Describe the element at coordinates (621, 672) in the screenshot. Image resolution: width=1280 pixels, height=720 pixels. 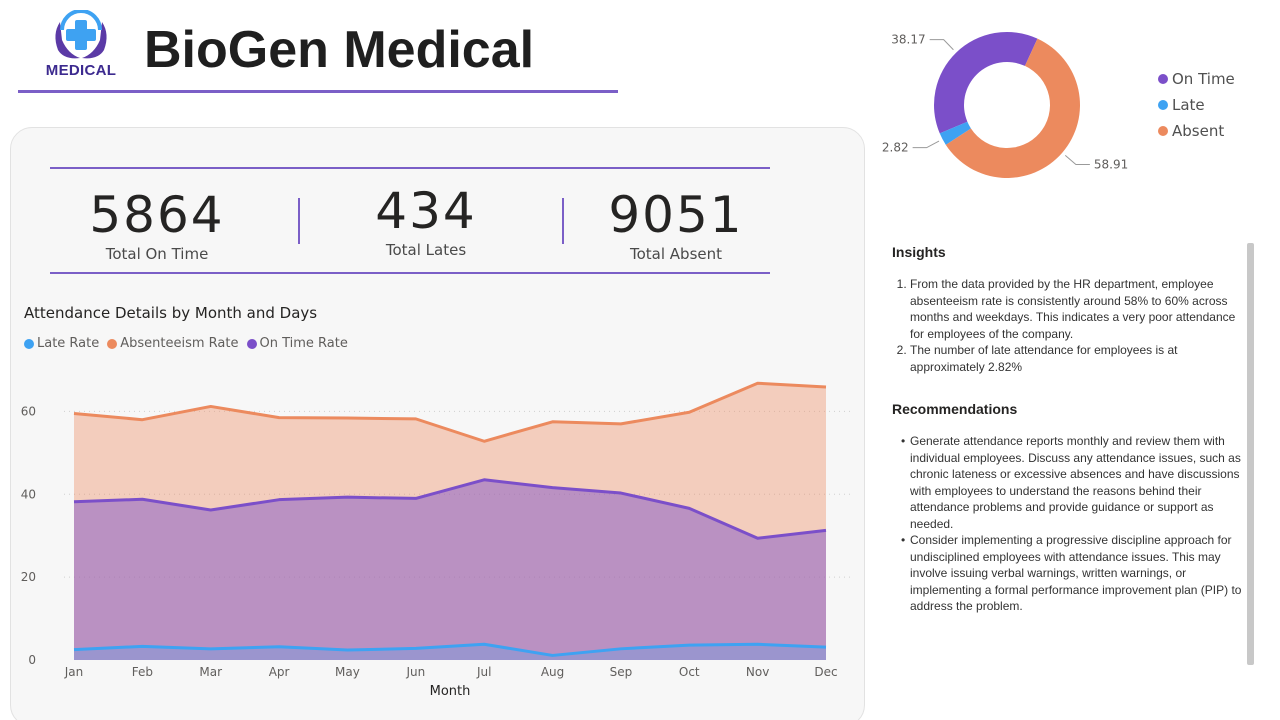
I see `x-tick-label: Sep` at that location.